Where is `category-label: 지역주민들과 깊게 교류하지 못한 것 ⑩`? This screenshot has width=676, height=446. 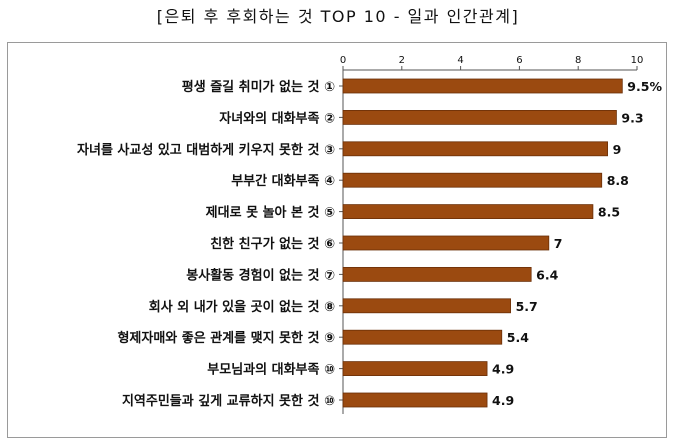 category-label: 지역주민들과 깊게 교류하지 못한 것 ⑩ is located at coordinates (228, 401).